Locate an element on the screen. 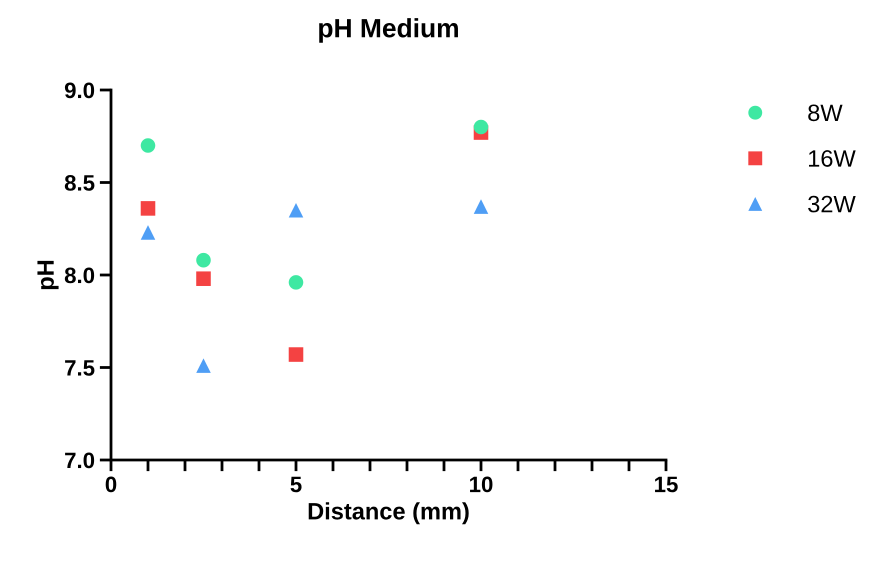  y-tick-label: 7.0 is located at coordinates (79, 460).